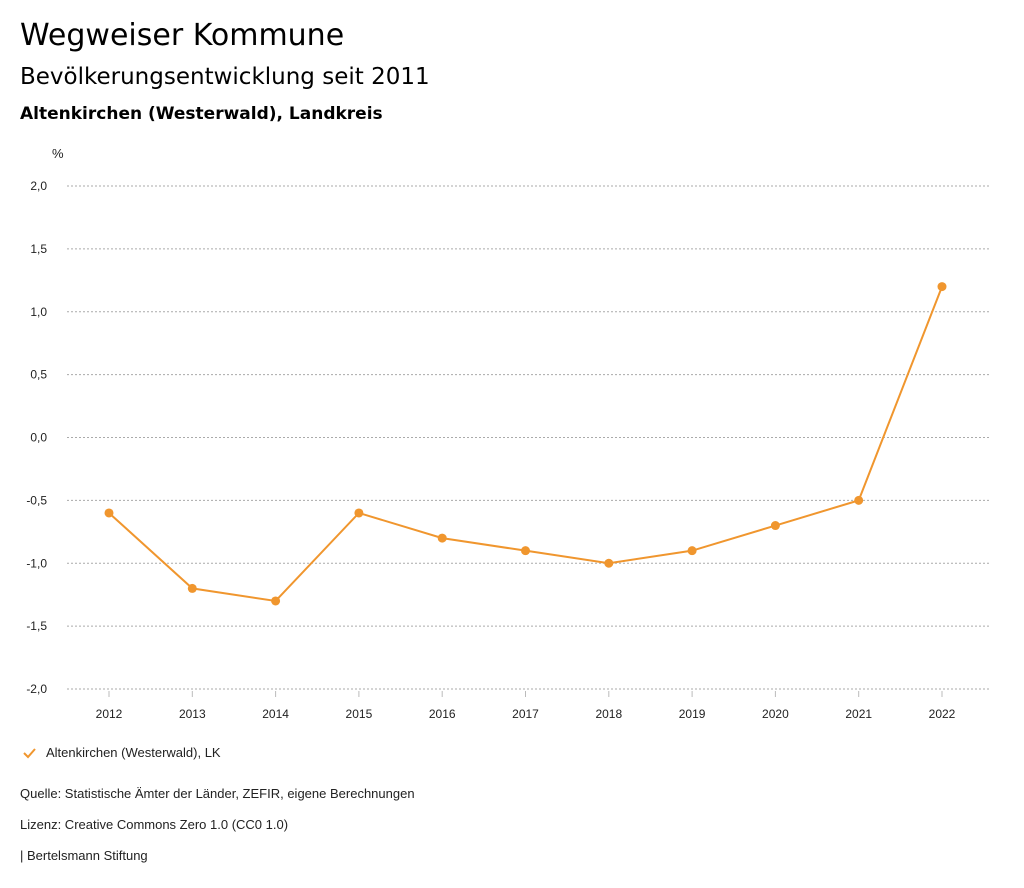 The image size is (1024, 888). What do you see at coordinates (942, 714) in the screenshot?
I see `x-tick-label: 2022` at bounding box center [942, 714].